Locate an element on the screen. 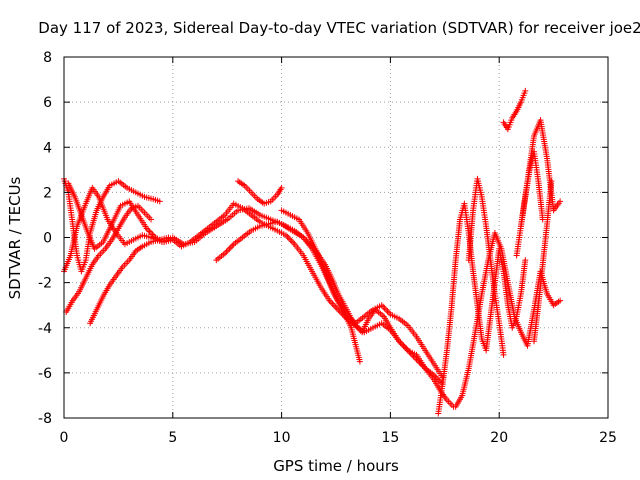 This screenshot has width=640, height=480. x-tick-label: 5 is located at coordinates (172, 438).